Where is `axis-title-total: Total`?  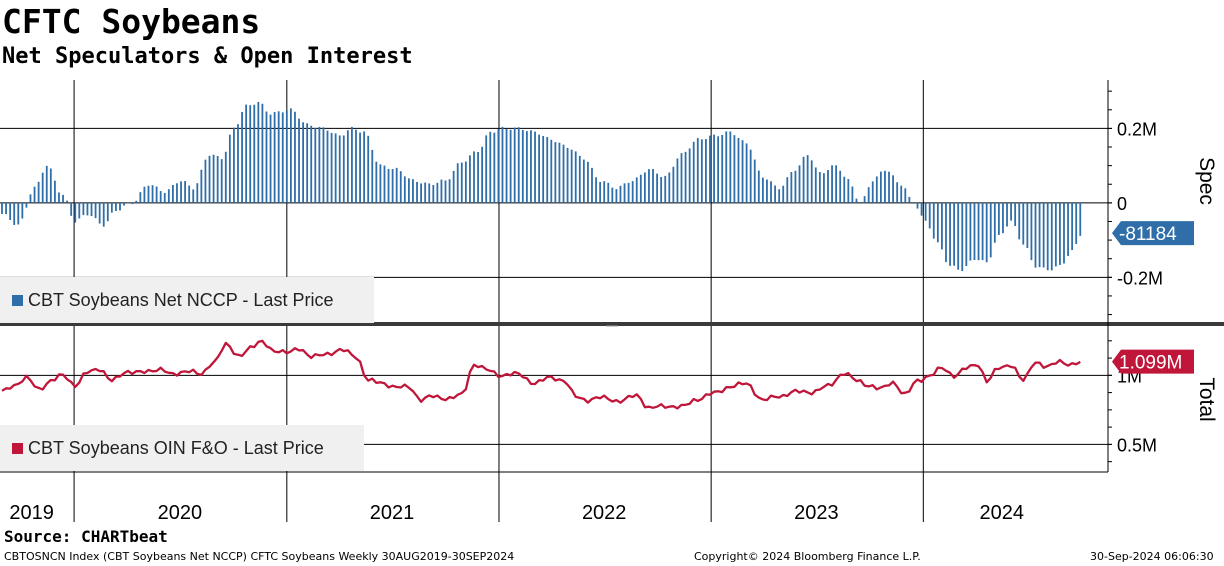 axis-title-total: Total is located at coordinates (1206, 399).